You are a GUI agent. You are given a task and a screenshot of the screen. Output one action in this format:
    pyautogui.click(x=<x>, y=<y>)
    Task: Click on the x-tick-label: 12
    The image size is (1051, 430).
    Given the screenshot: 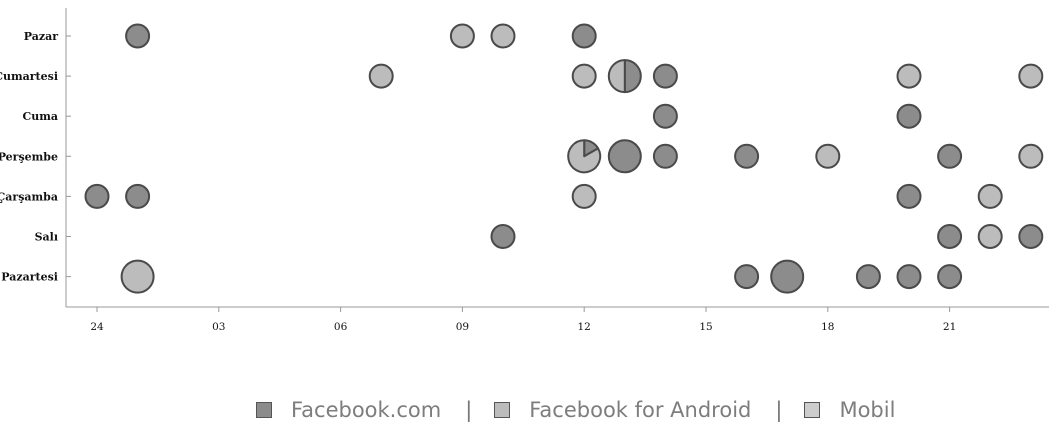 What is the action you would take?
    pyautogui.click(x=584, y=327)
    